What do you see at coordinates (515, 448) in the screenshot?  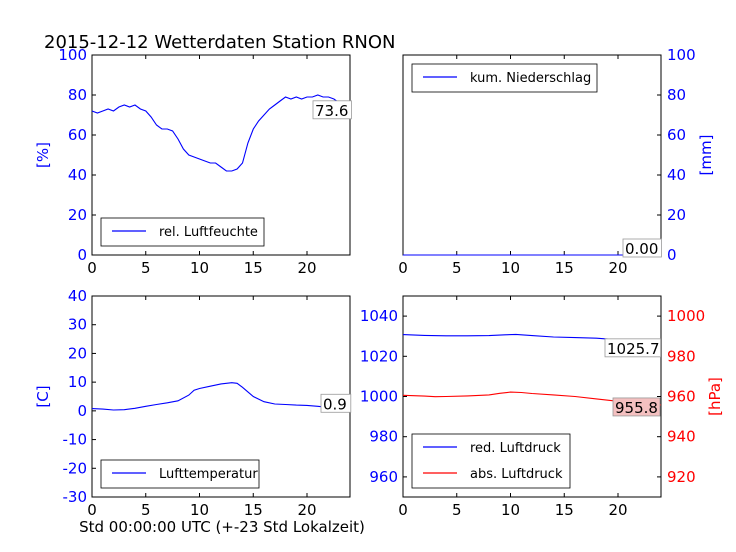 I see `legend-label: red. Luftdruck` at bounding box center [515, 448].